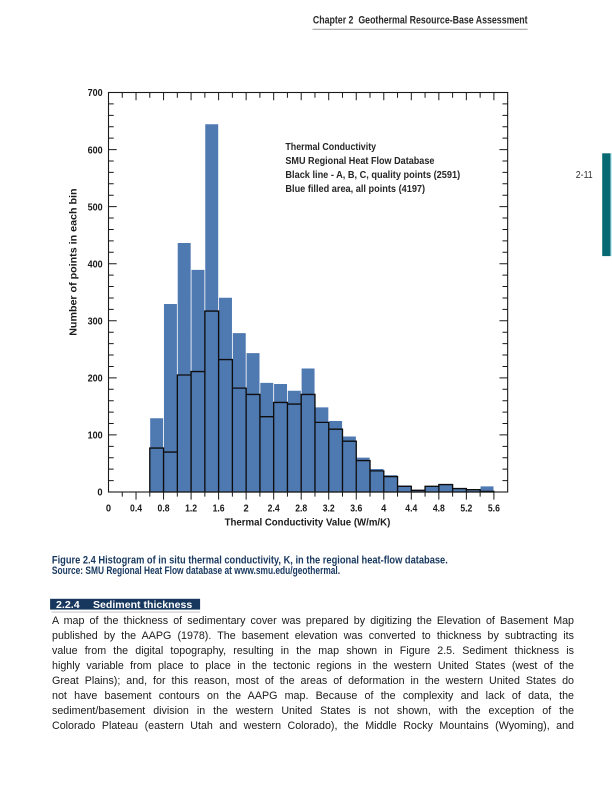 The height and width of the screenshot is (792, 612). Describe the element at coordinates (95, 264) in the screenshot. I see `svg-text: 400` at that location.